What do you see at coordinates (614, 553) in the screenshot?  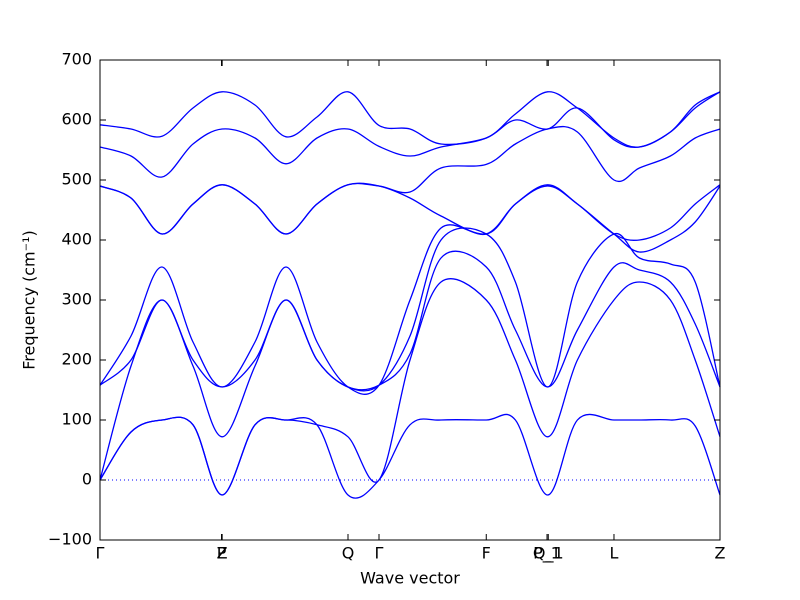 I see `x-tick-label: L` at bounding box center [614, 553].